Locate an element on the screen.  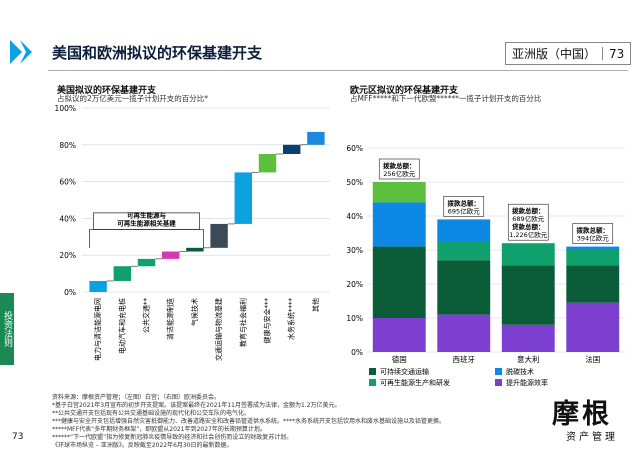
x-category-label: 电力与清洁能源电网 is located at coordinates (97, 329).